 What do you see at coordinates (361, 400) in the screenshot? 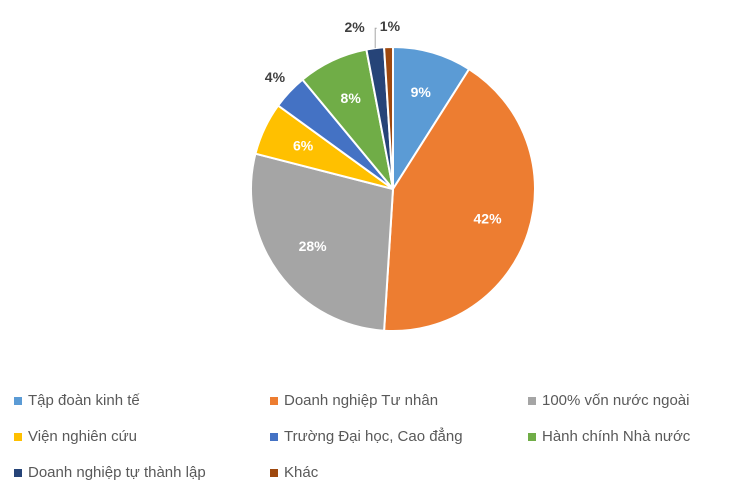
I see `legend-label: Doanh nghiệp Tư nhân` at bounding box center [361, 400].